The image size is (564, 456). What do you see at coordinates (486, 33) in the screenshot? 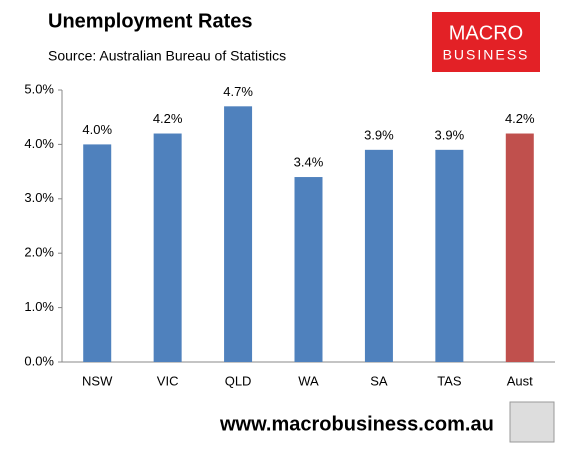
I see `logo-line: MACRO` at bounding box center [486, 33].